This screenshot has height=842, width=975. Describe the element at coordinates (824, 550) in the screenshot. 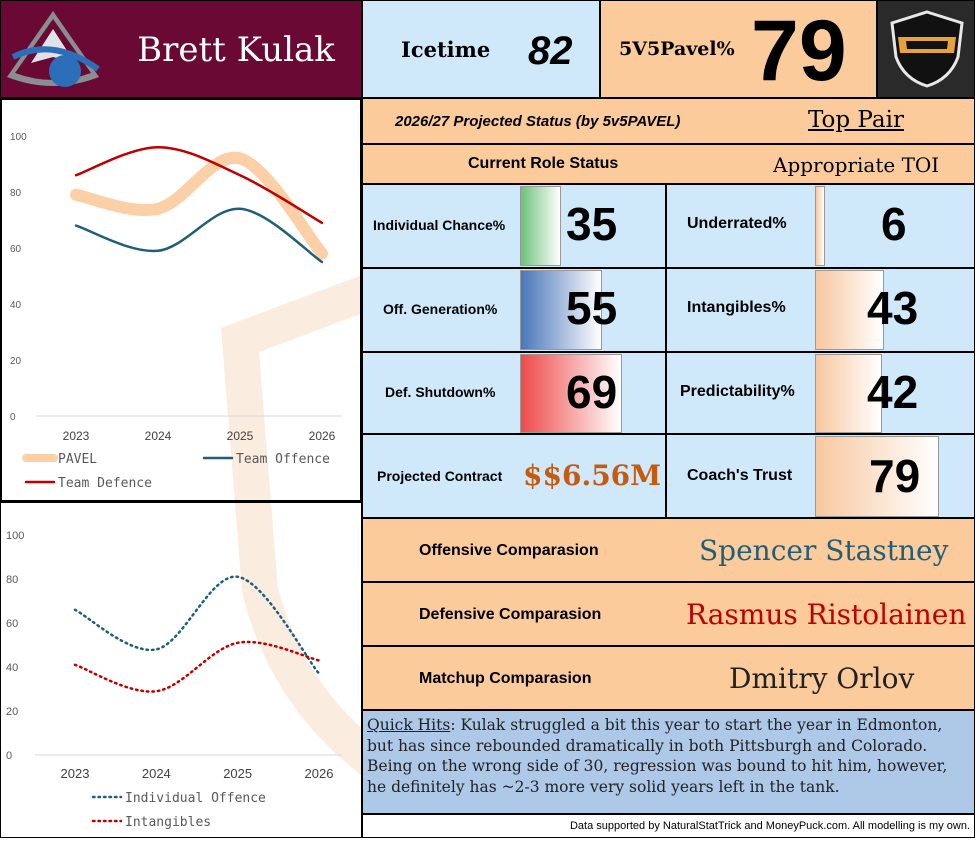

I see `comparison-player: Spencer Stastney` at that location.